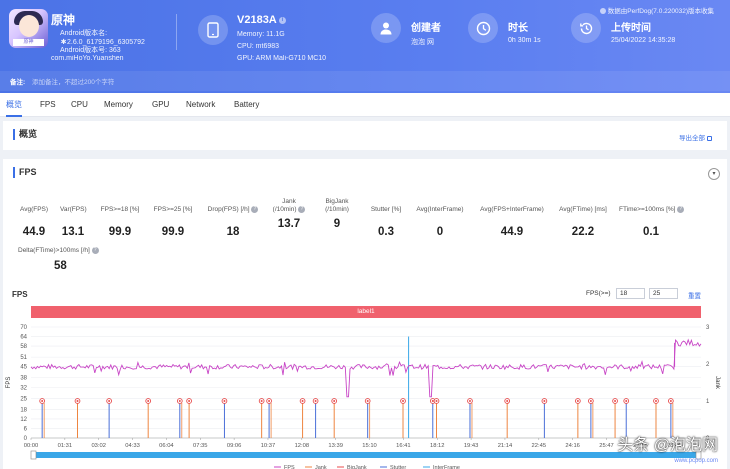 This screenshot has width=730, height=469. What do you see at coordinates (366, 312) in the screenshot?
I see `label-bar: label1` at bounding box center [366, 312].